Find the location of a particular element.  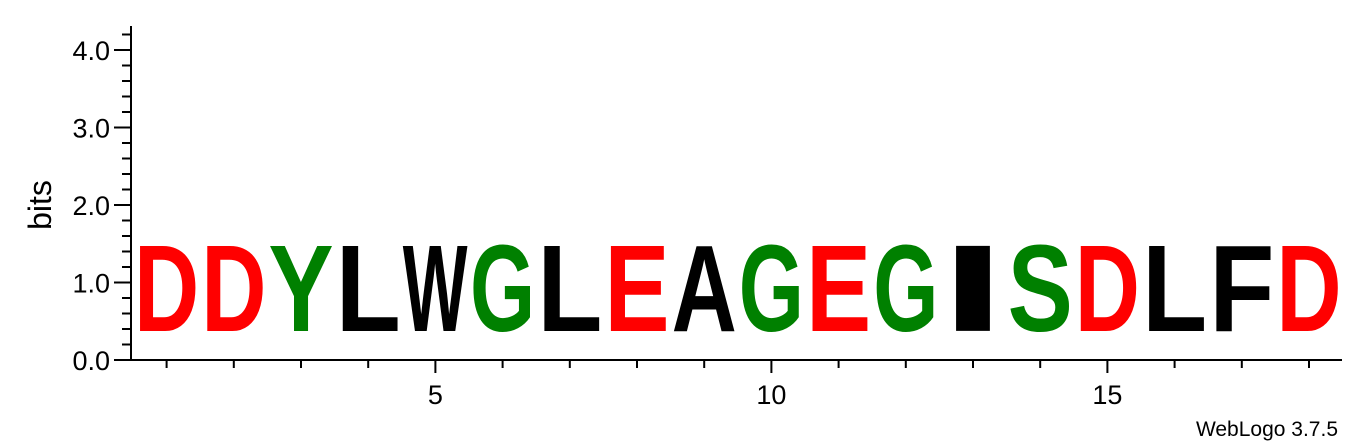

logo-letter: A is located at coordinates (704, 288).